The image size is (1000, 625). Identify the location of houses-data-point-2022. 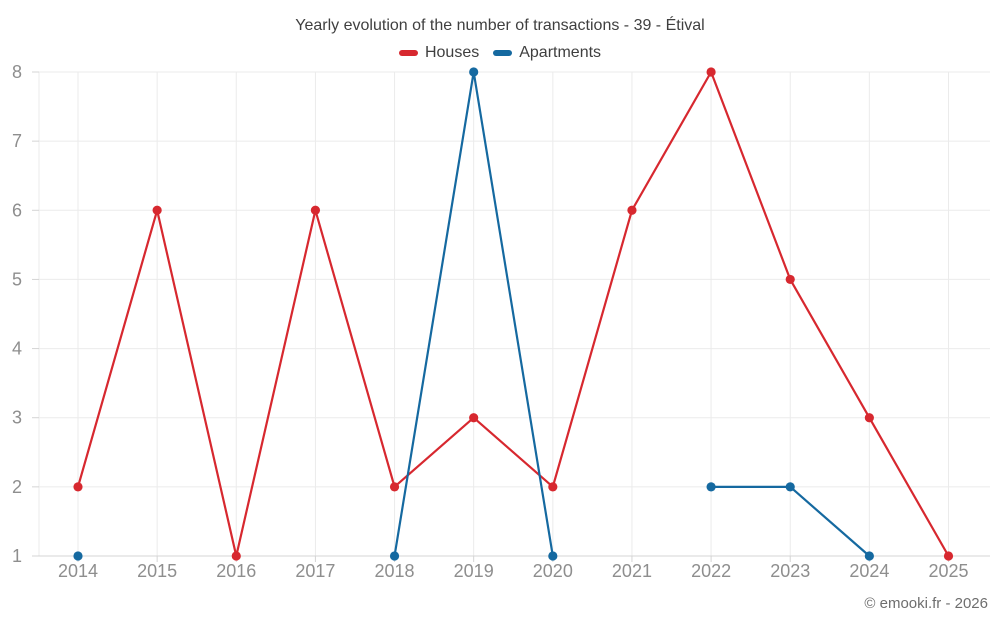
(711, 72).